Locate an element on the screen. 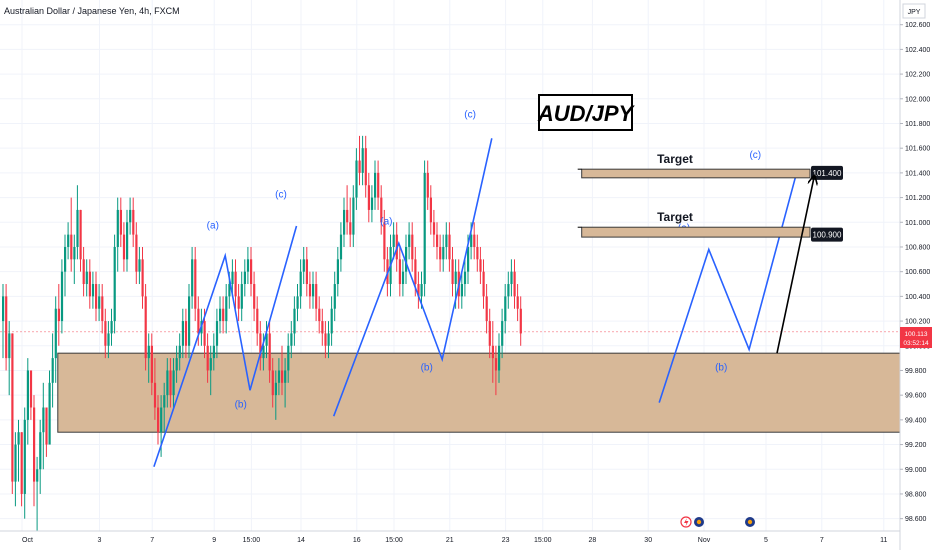  y-tick-label: 100.200 is located at coordinates (917, 322).